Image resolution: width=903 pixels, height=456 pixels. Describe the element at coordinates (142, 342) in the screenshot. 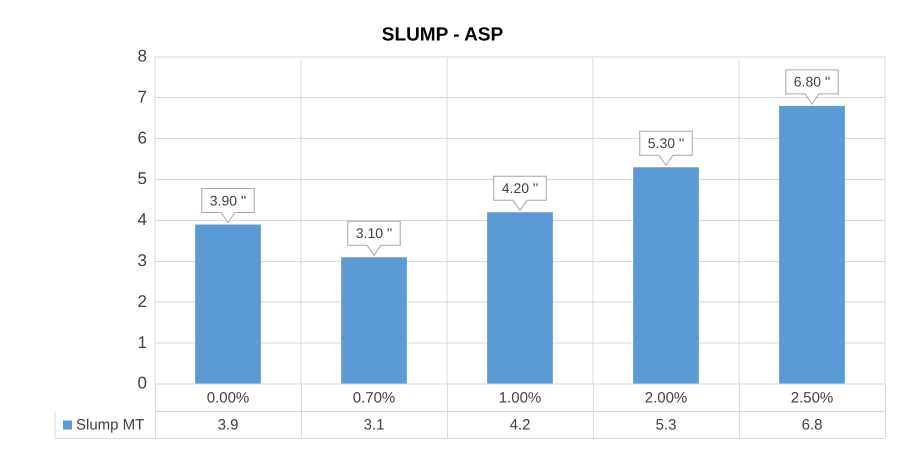

I see `y-tick-label: 1` at that location.